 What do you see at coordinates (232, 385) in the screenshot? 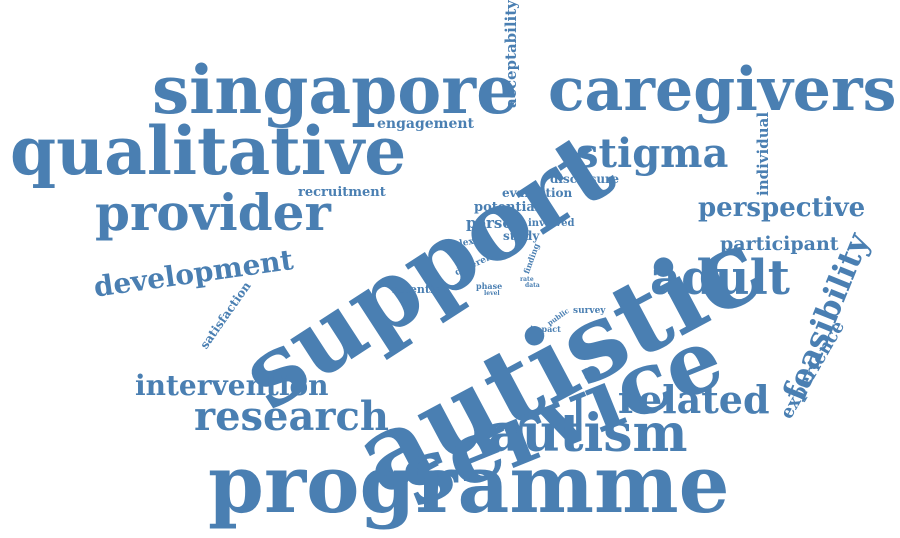
I see `word-intervention: intervention` at bounding box center [232, 385].